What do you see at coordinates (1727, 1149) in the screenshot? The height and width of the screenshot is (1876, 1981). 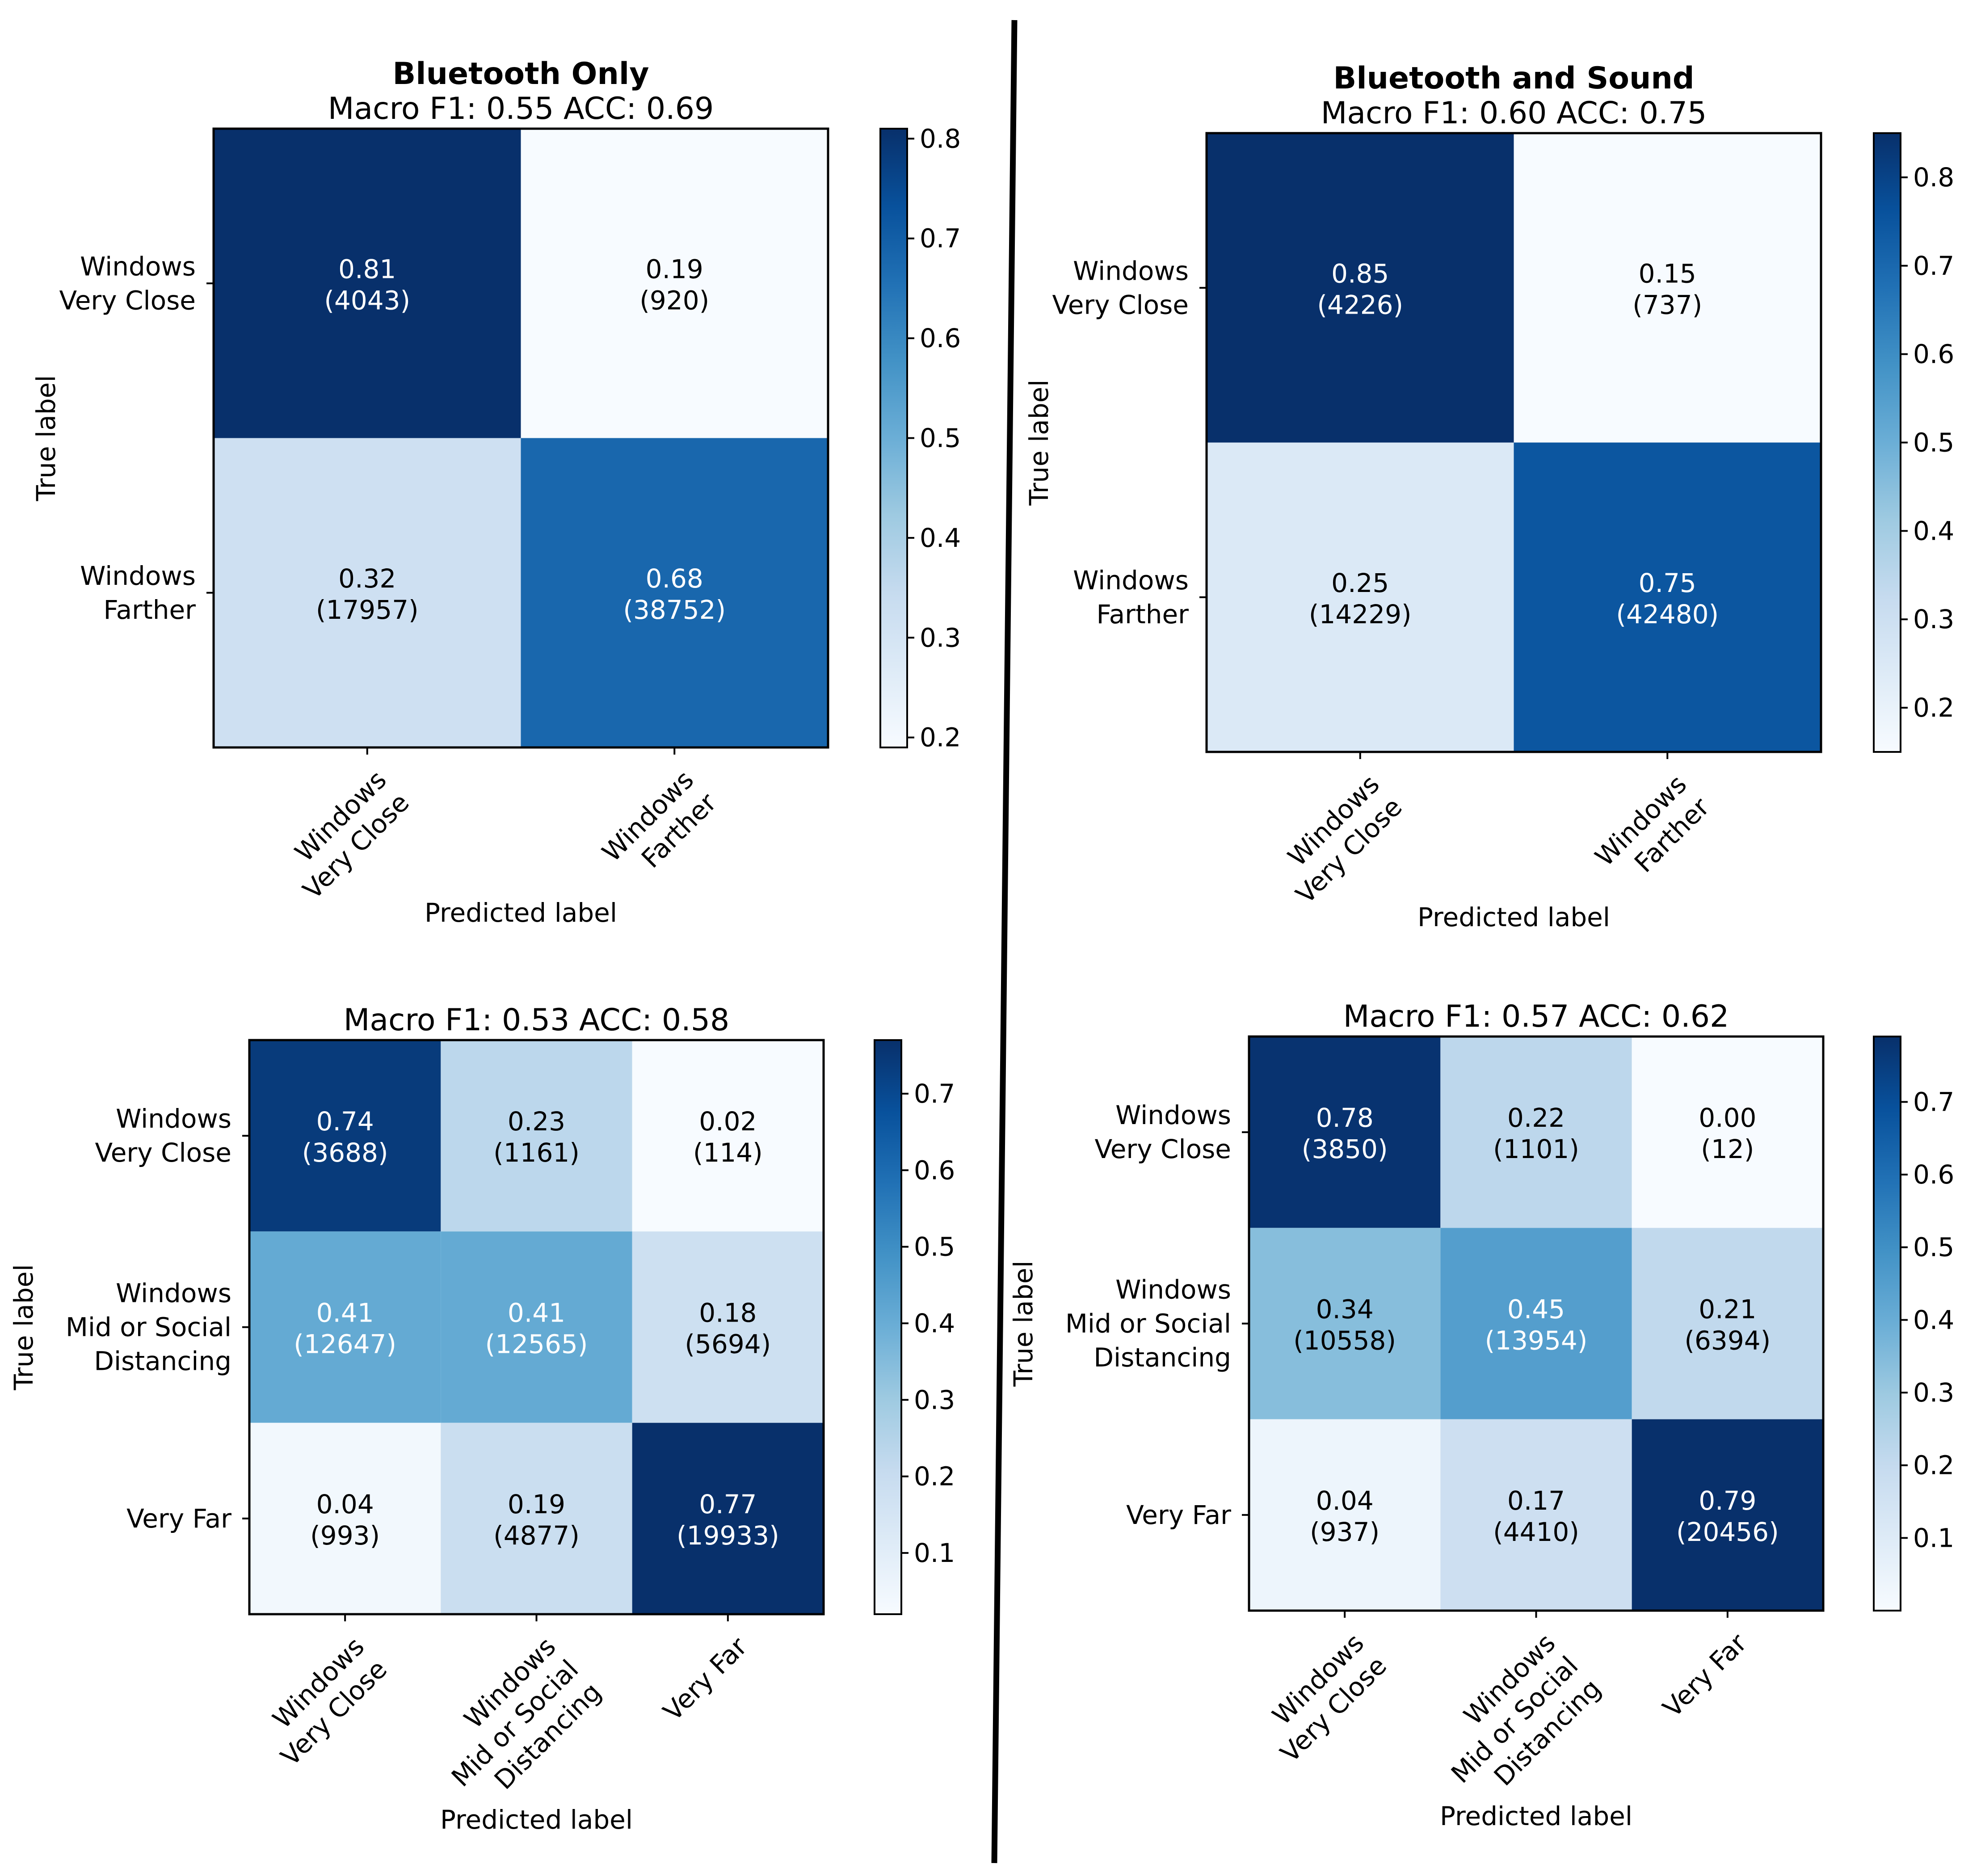 I see `cell-count-label: (12)` at bounding box center [1727, 1149].